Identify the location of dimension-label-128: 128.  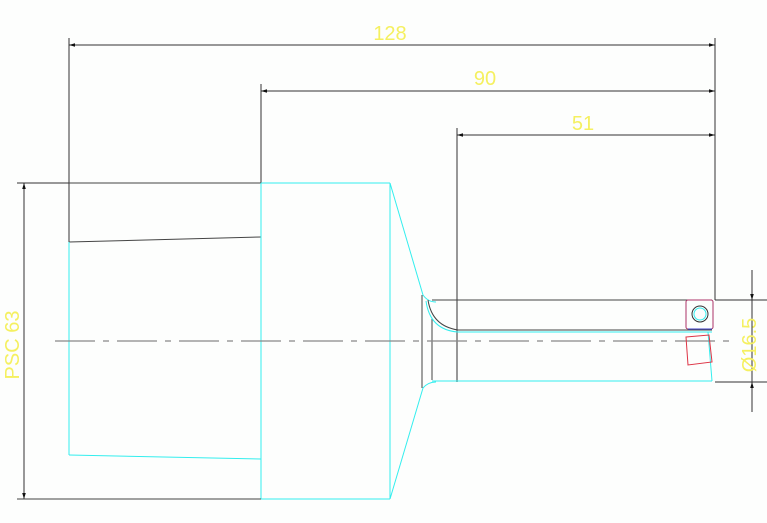
(389, 34).